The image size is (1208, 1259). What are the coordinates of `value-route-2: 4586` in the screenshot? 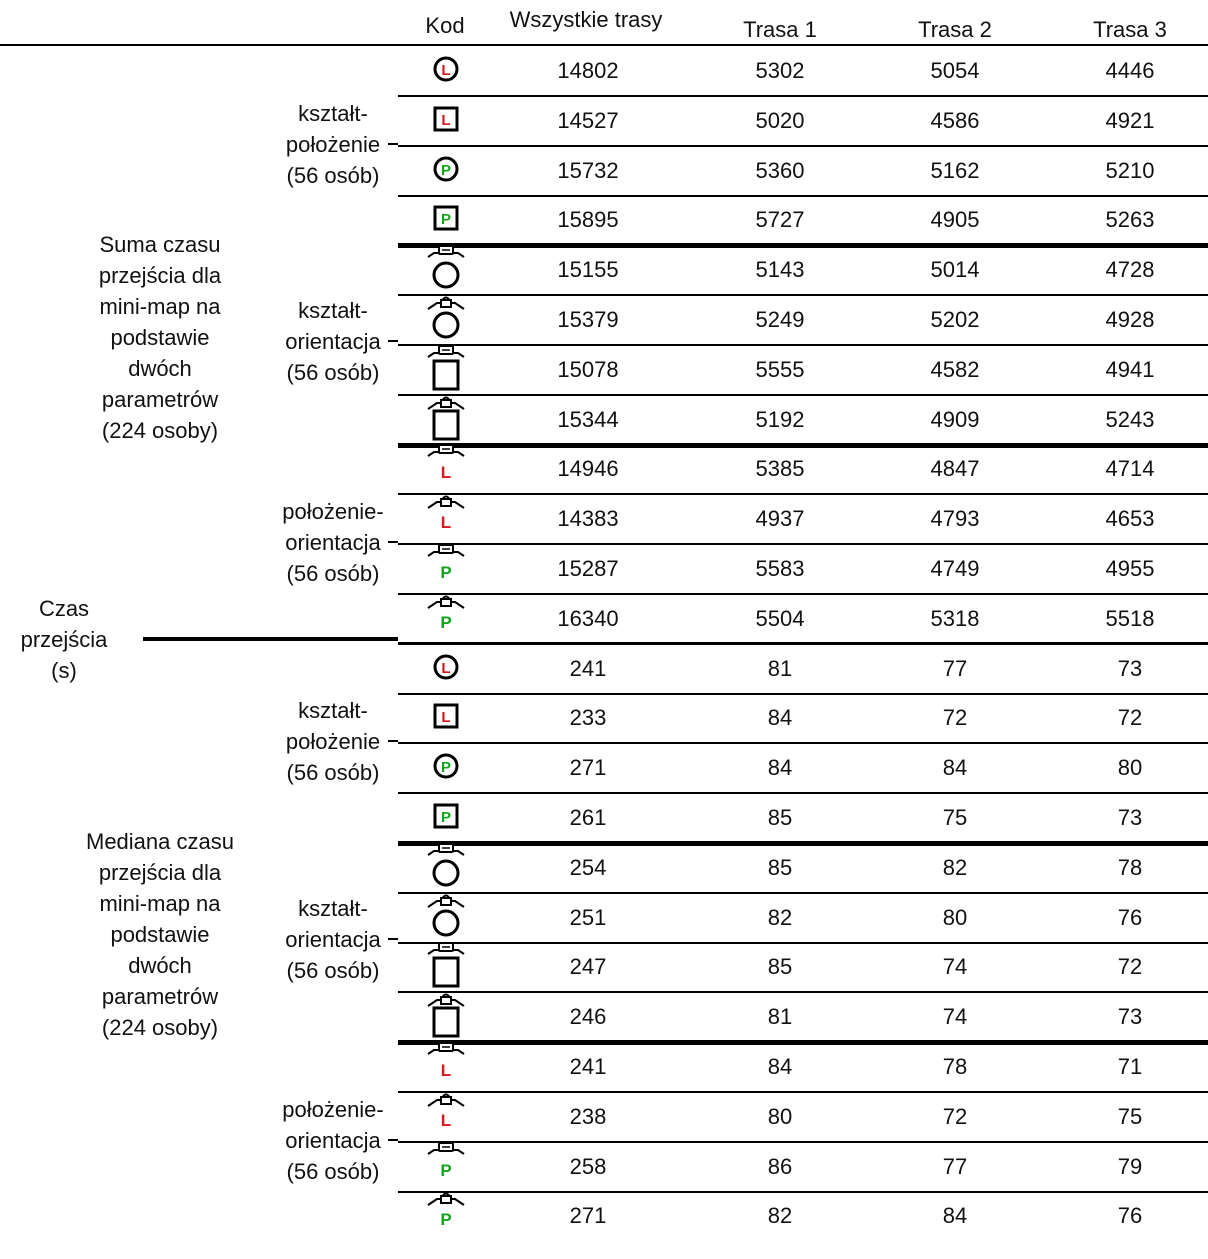 It's located at (955, 120).